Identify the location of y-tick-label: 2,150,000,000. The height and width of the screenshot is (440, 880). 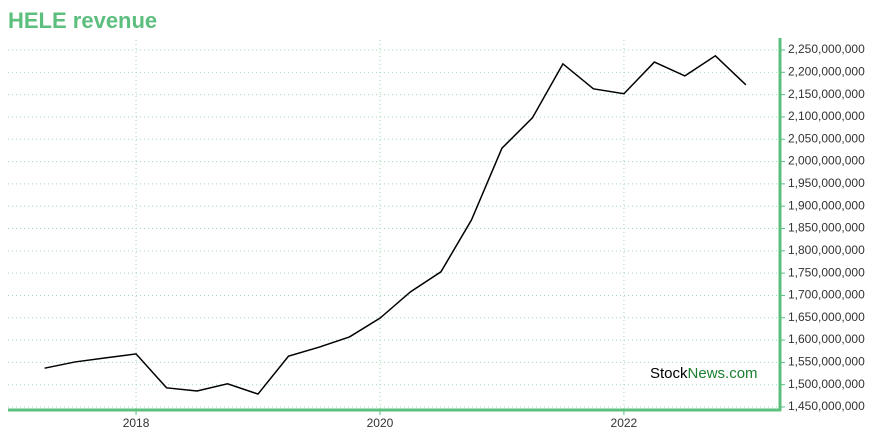
(826, 94).